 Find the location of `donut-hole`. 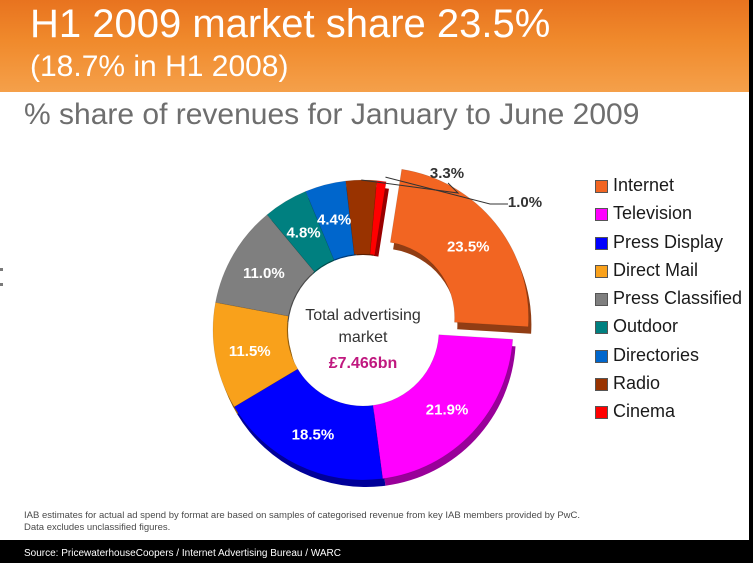

donut-hole is located at coordinates (363, 330).